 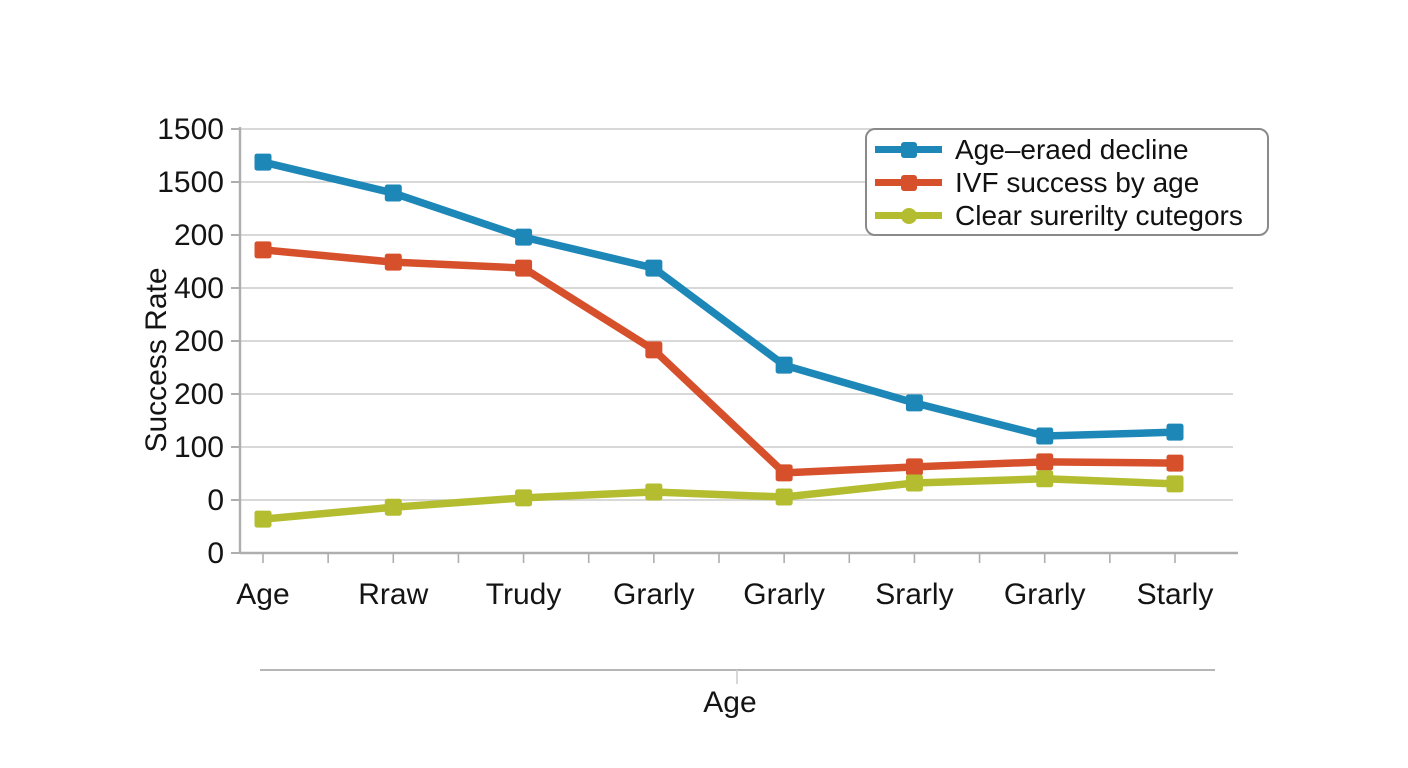 I want to click on x-axis-title: Age, so click(x=730, y=702).